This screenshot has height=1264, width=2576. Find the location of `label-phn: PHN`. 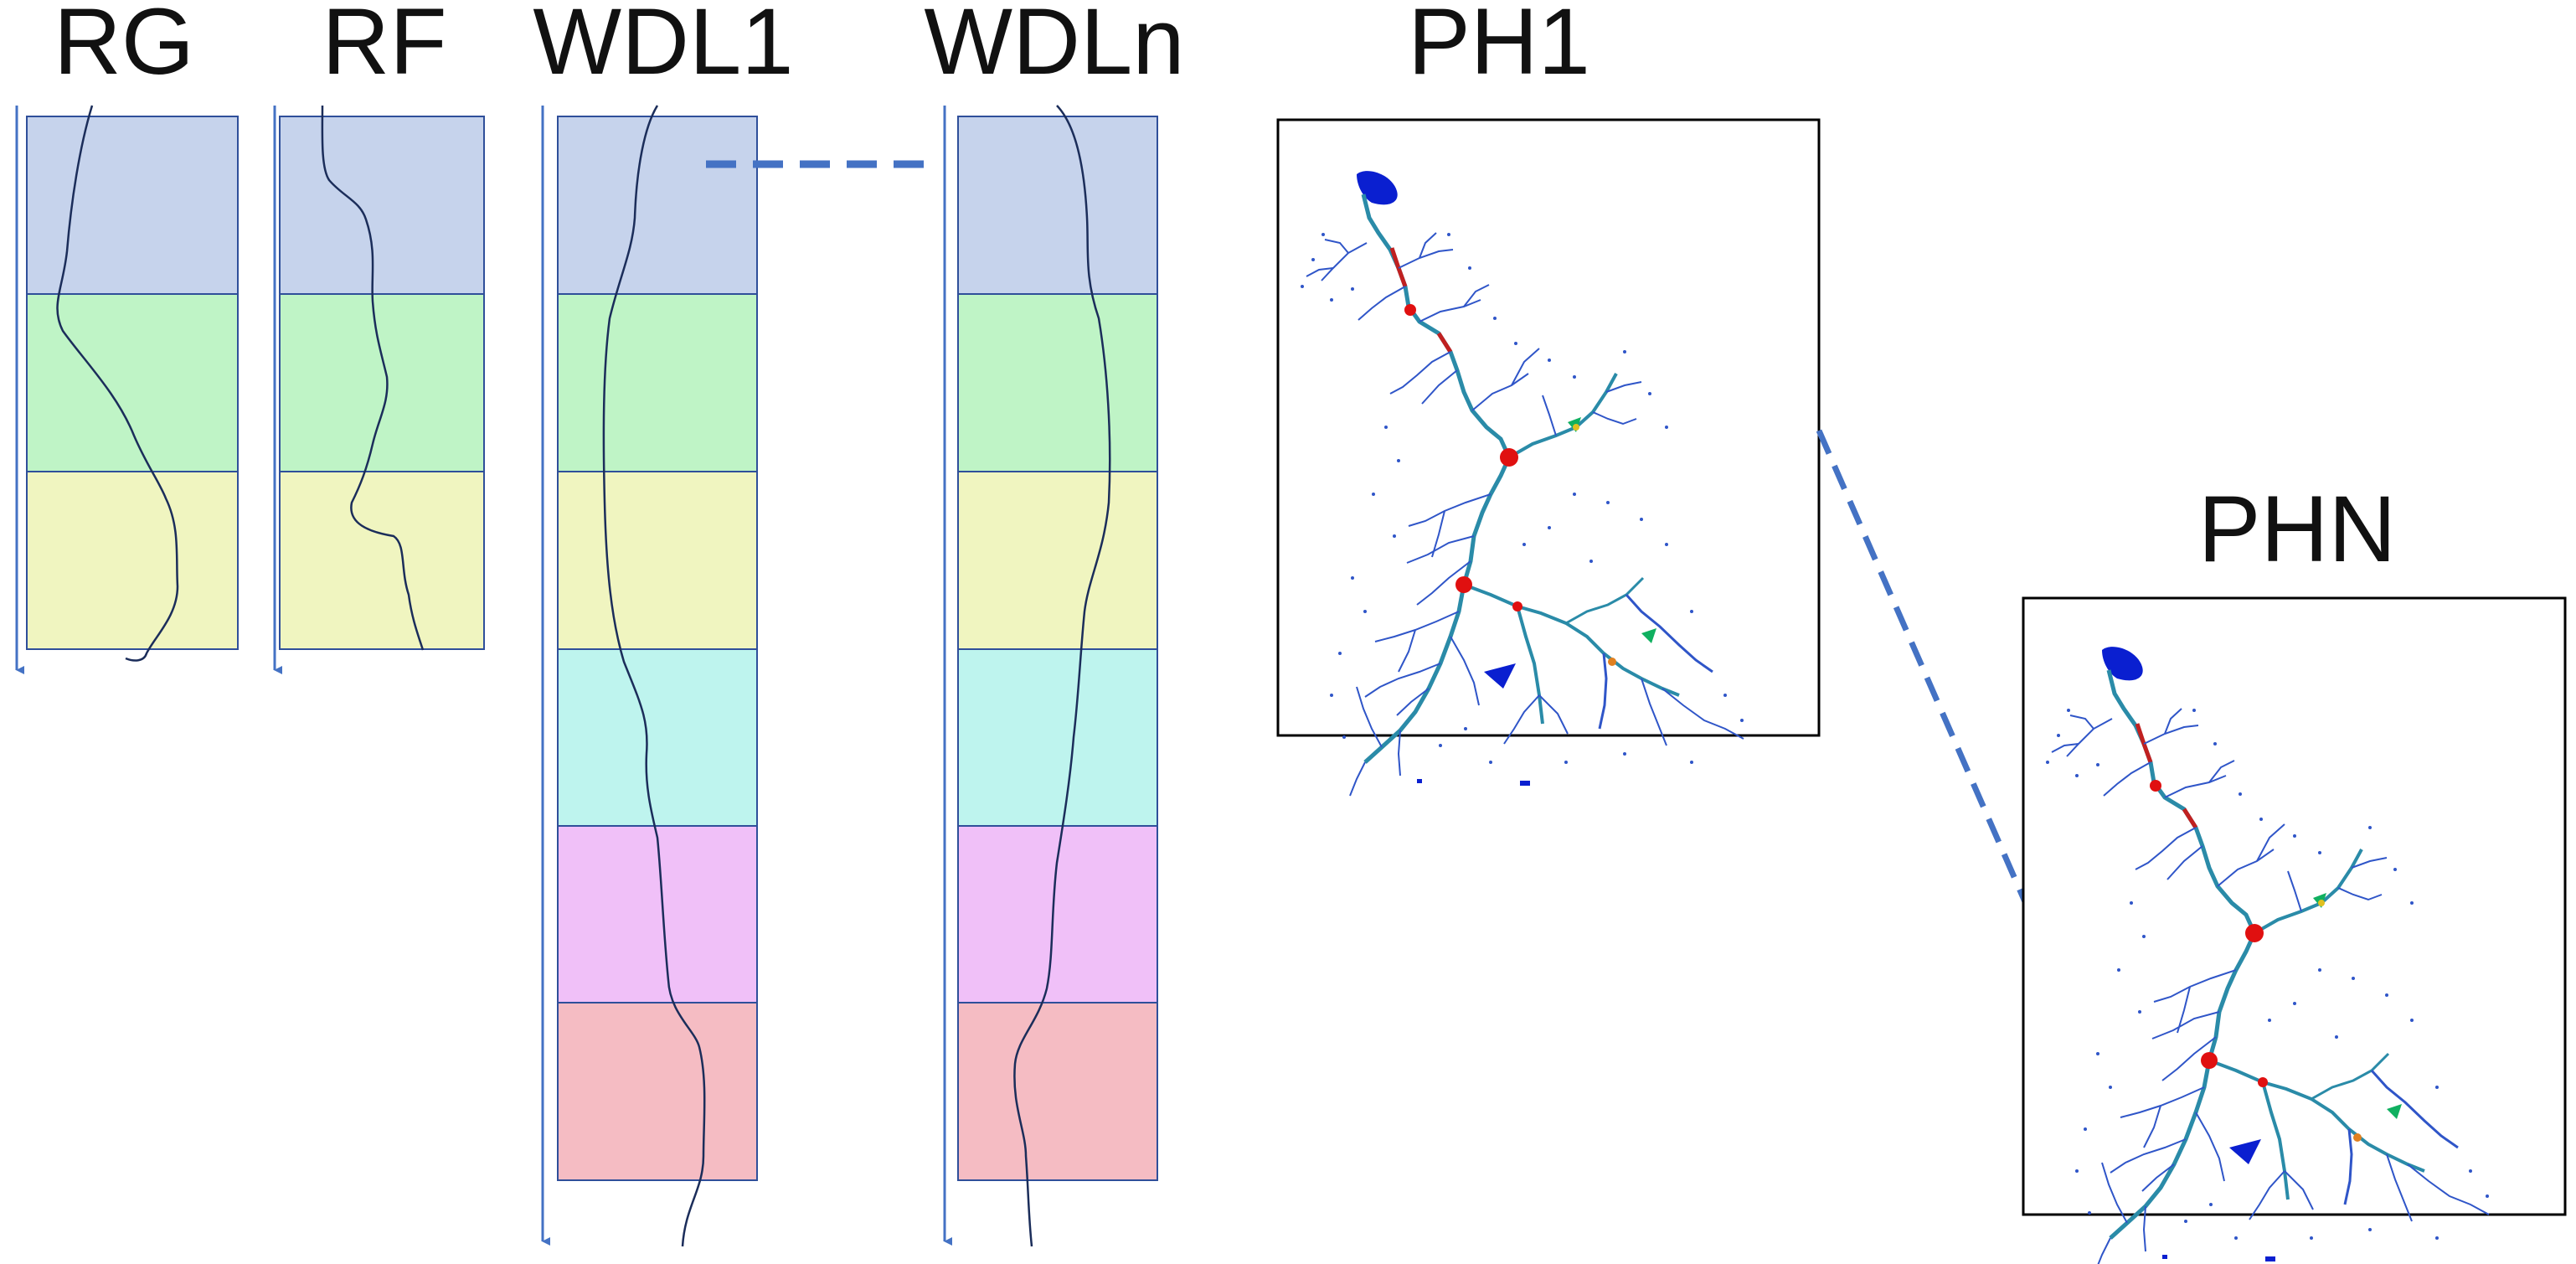

label-phn: PHN is located at coordinates (2297, 529).